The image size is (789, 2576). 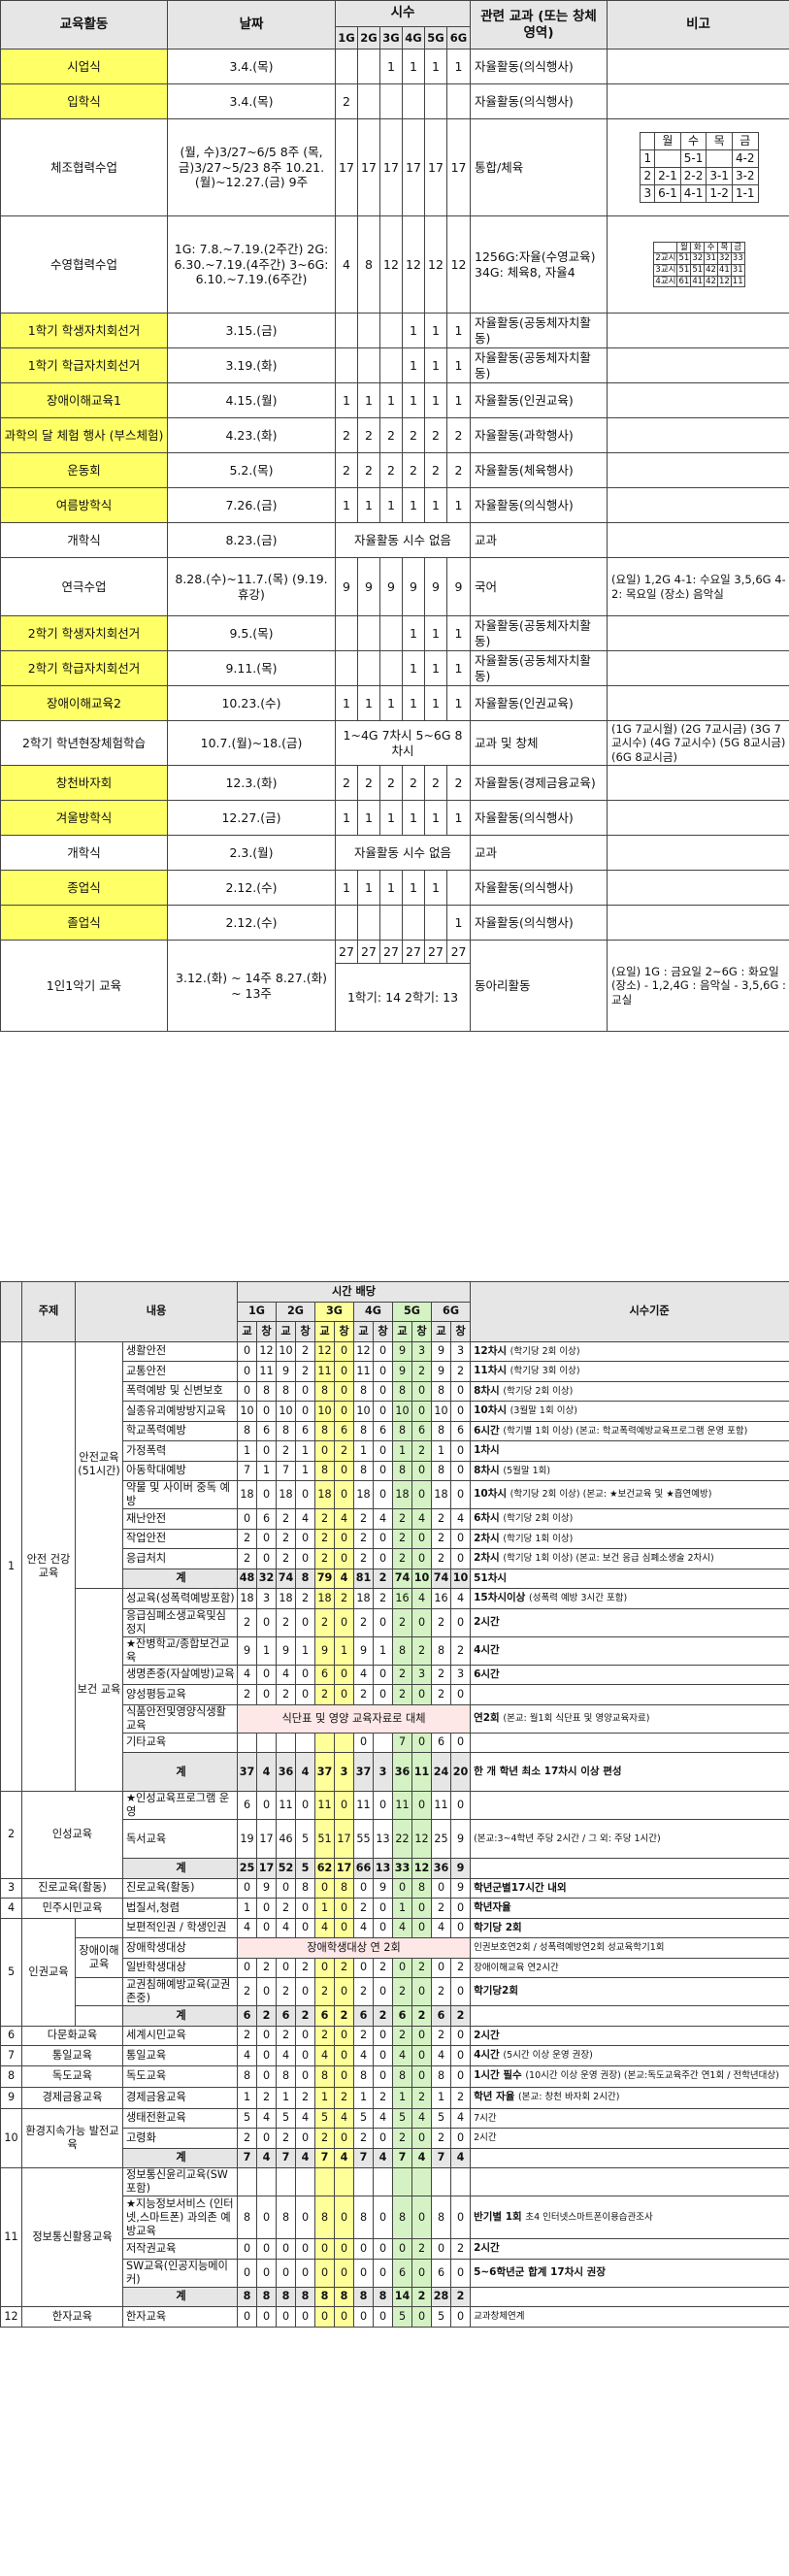 I want to click on event-hours-cell: 2, so click(x=413, y=470).